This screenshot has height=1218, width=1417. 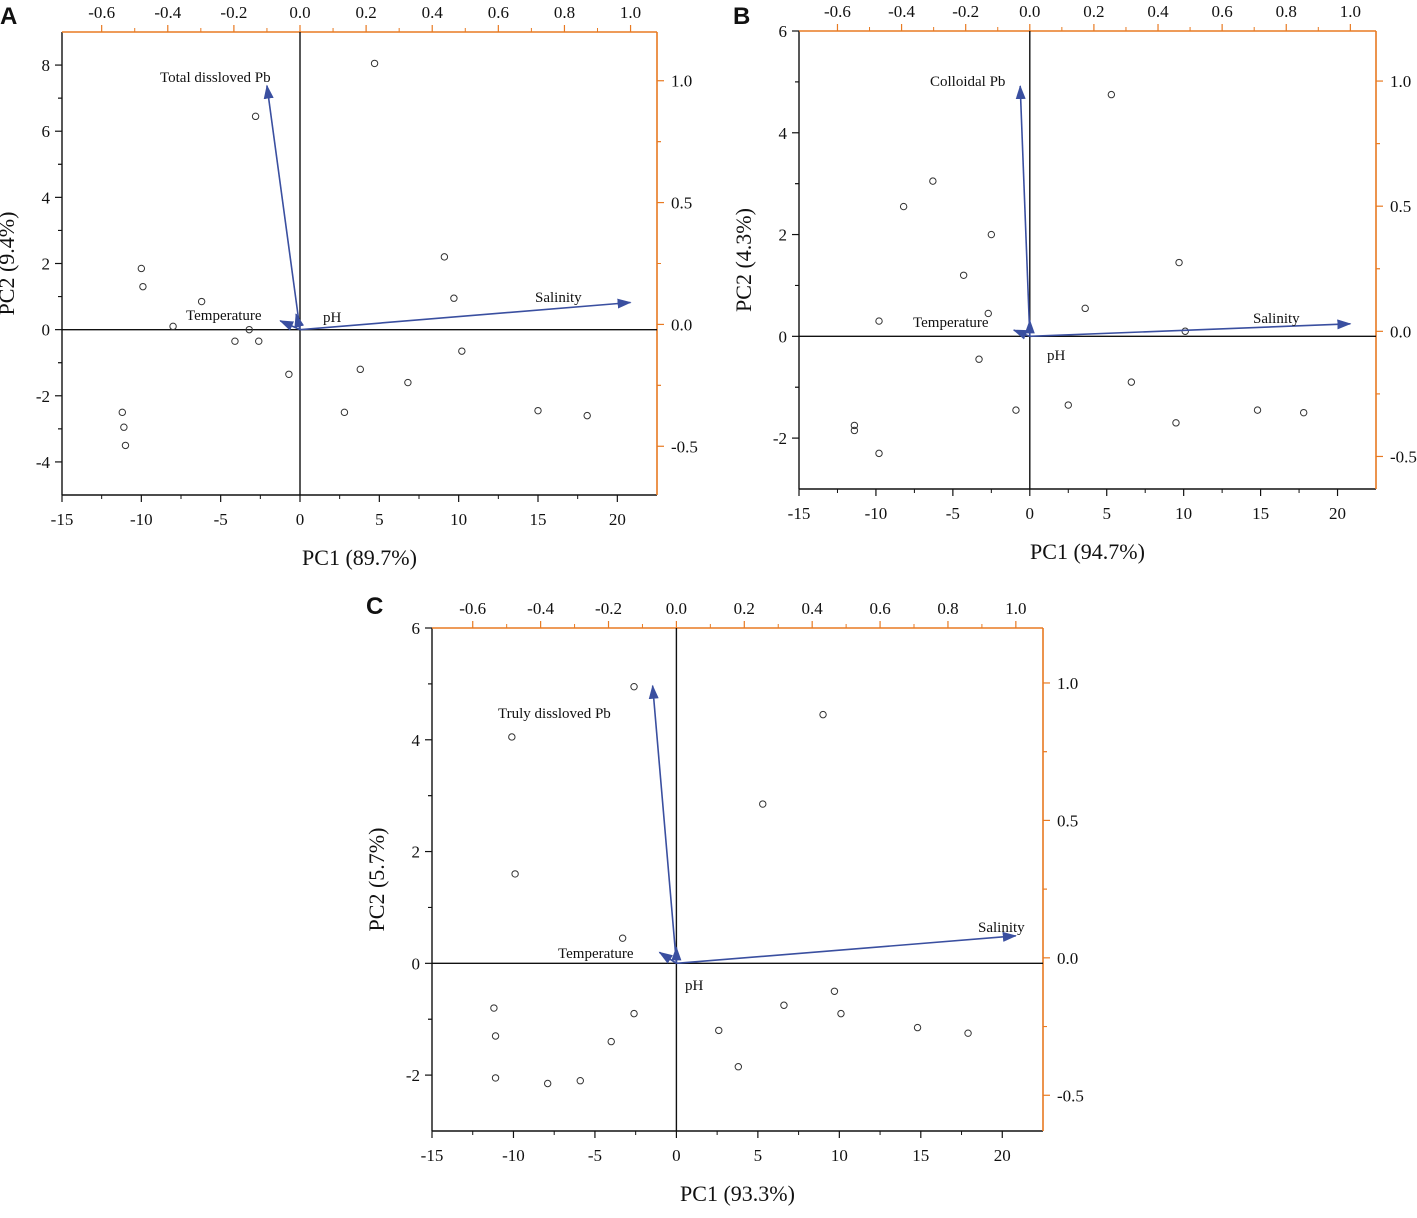 What do you see at coordinates (376, 880) in the screenshot?
I see `y-axis-title: PC2 (5.7%)` at bounding box center [376, 880].